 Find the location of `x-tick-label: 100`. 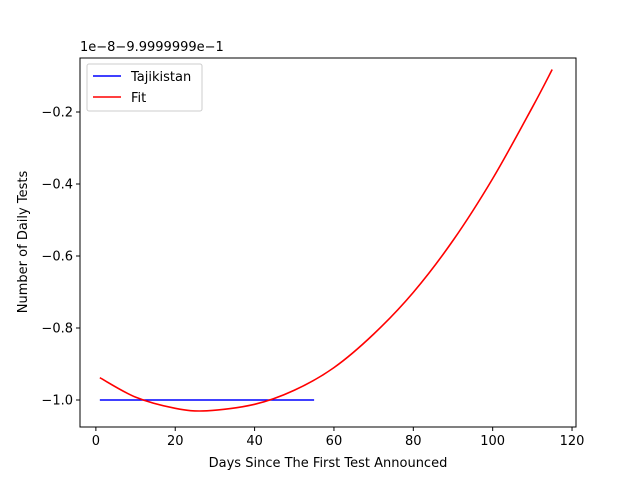

x-tick-label: 100 is located at coordinates (492, 441).